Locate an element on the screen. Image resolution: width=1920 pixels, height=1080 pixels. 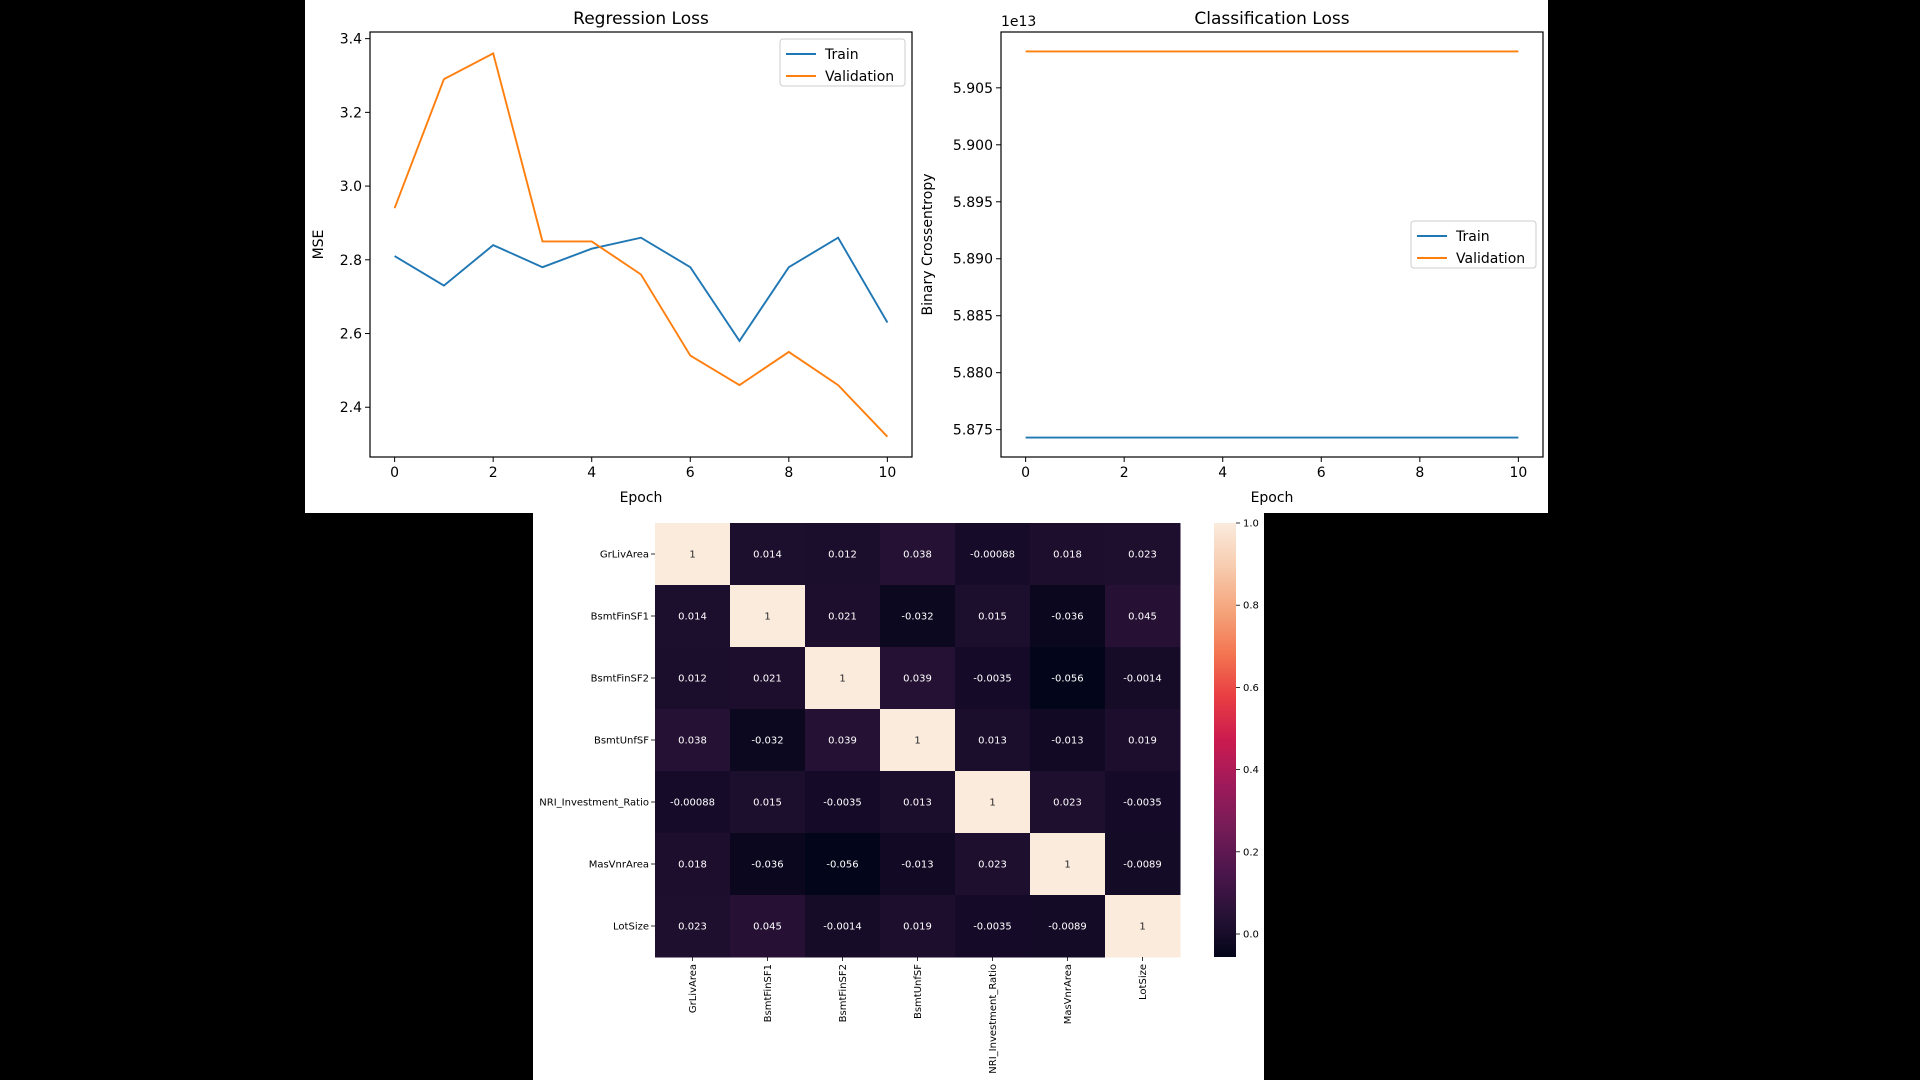
heatmap-cell-BsmtFinSF1-BsmtFinSF2 is located at coordinates (843, 616).